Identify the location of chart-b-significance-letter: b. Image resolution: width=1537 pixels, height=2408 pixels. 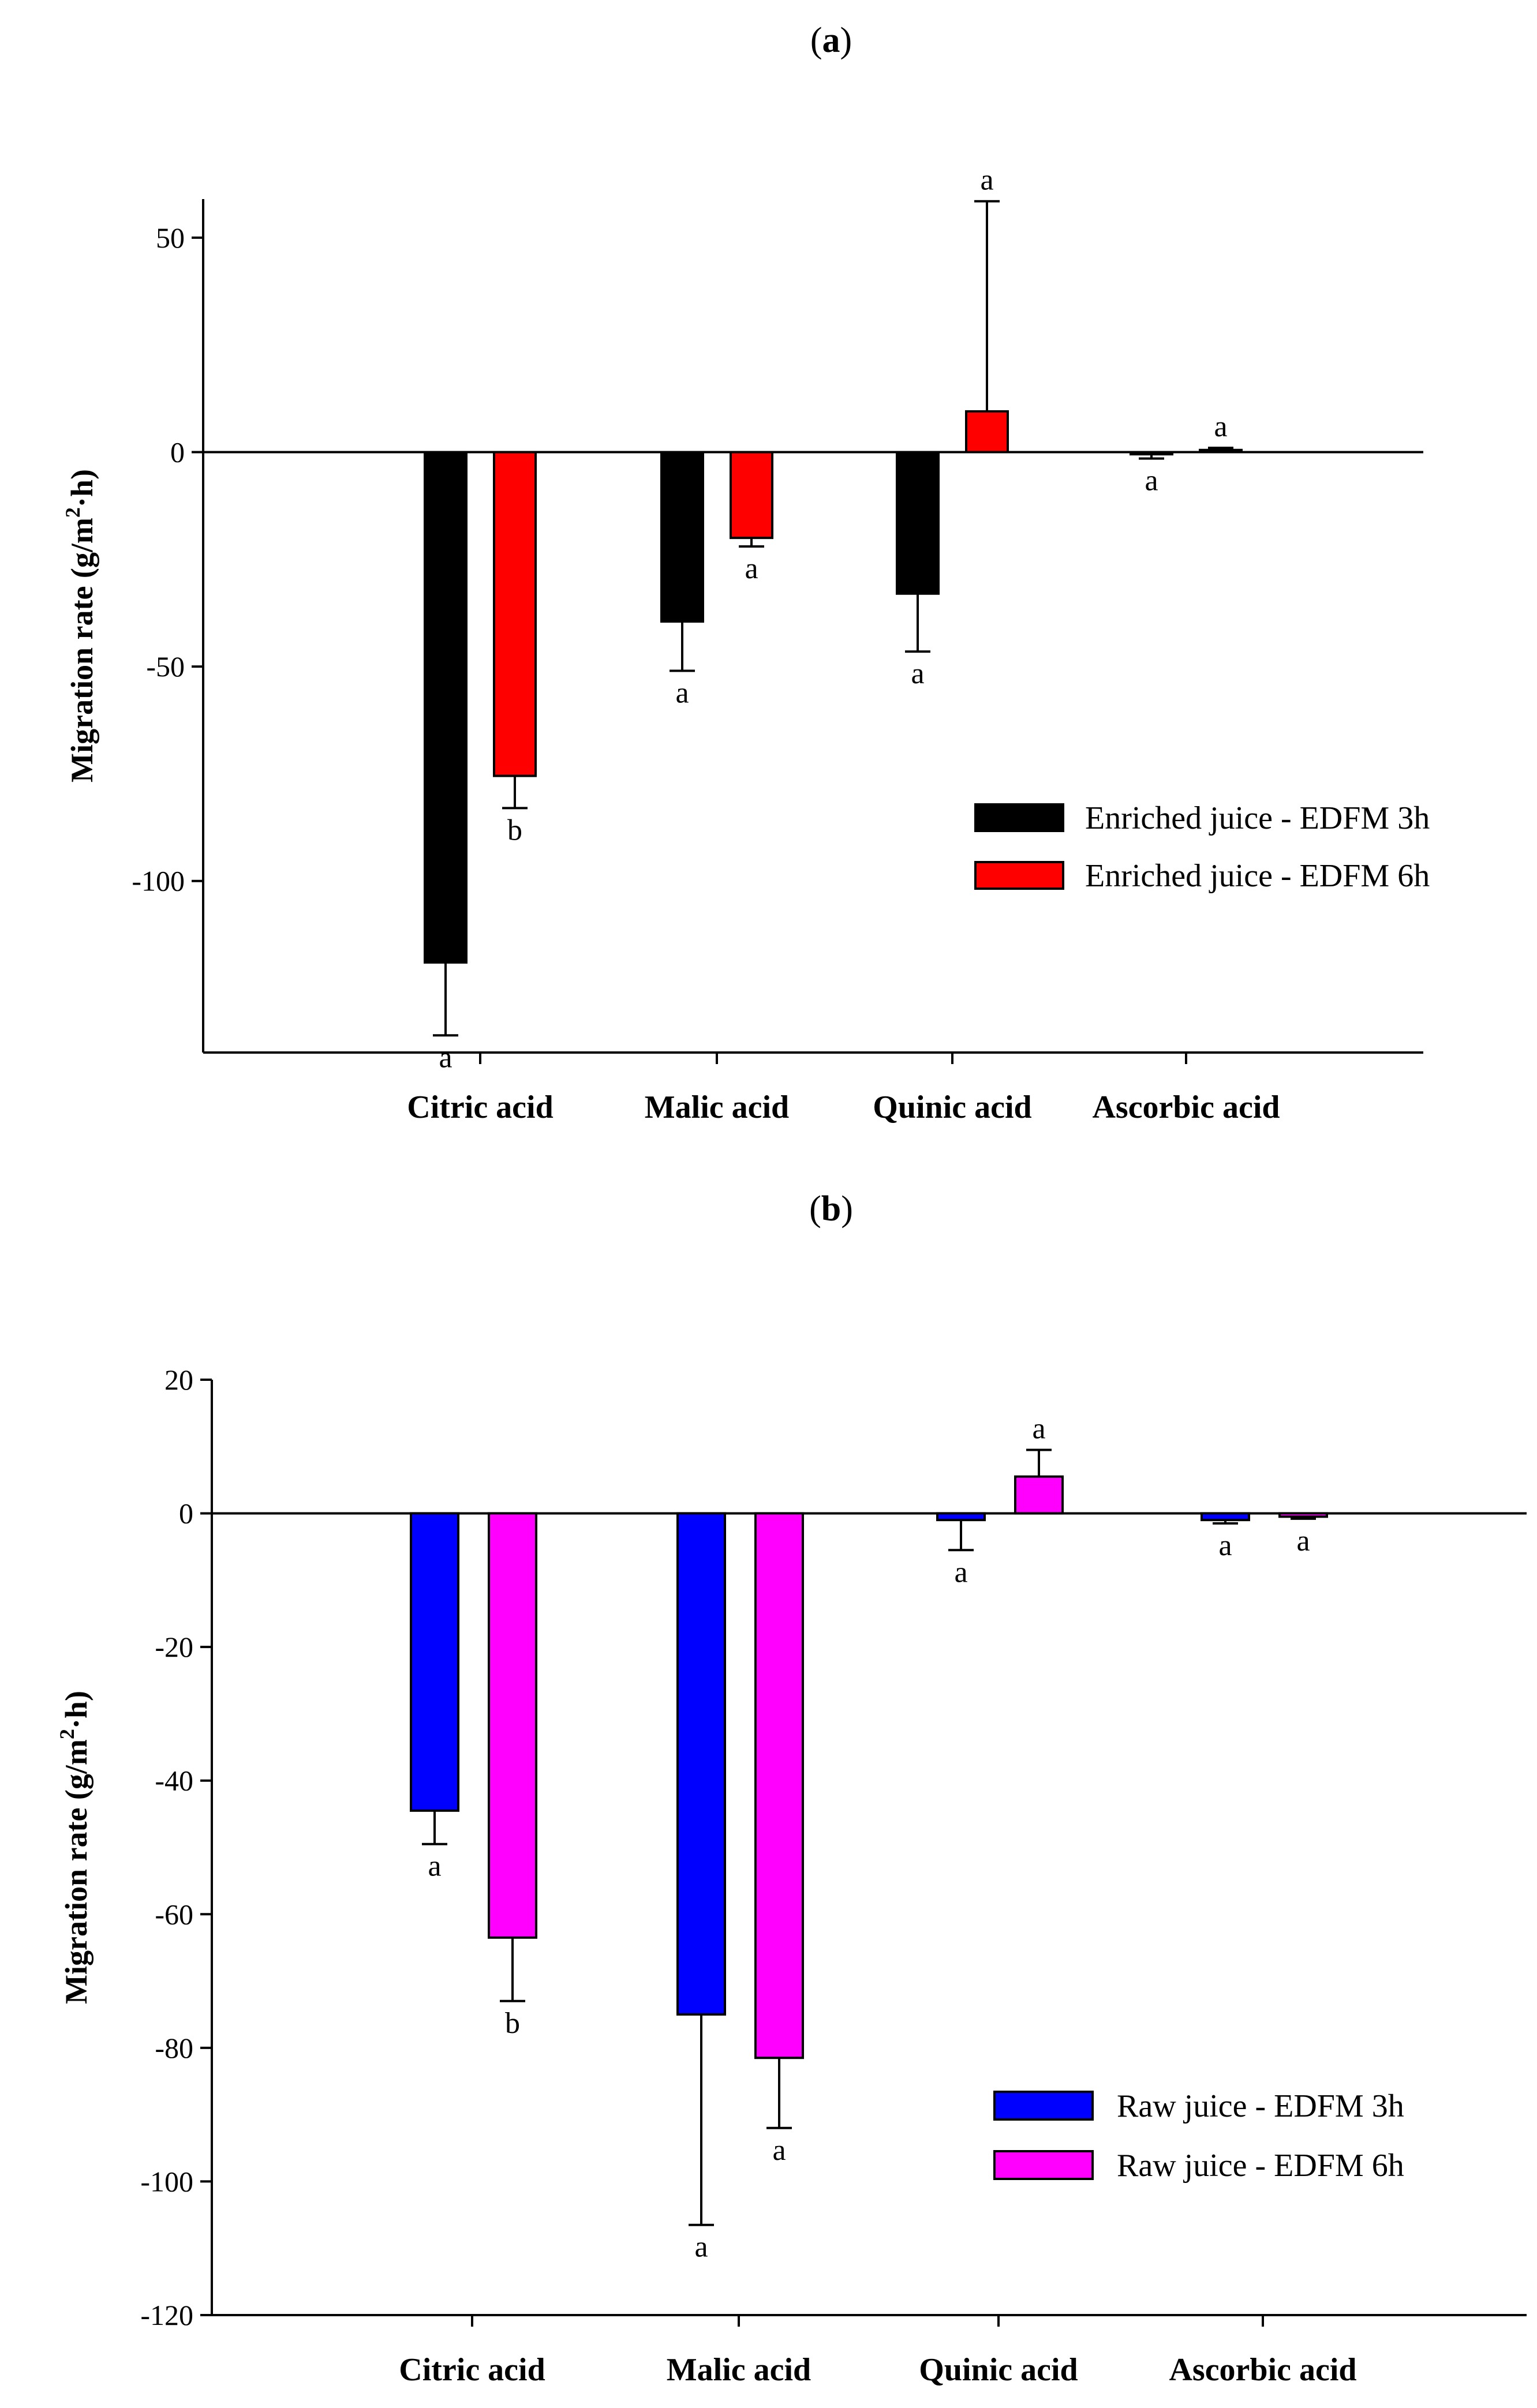
(512, 2023).